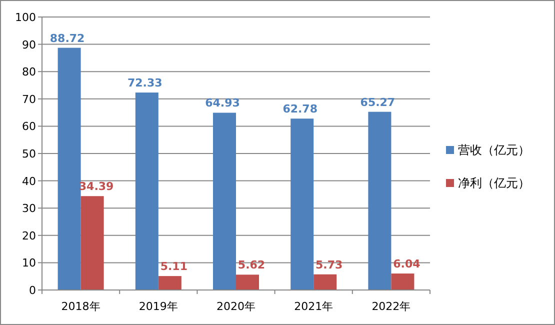 This screenshot has height=325, width=555. Describe the element at coordinates (378, 102) in the screenshot. I see `data-label: 65.27` at that location.